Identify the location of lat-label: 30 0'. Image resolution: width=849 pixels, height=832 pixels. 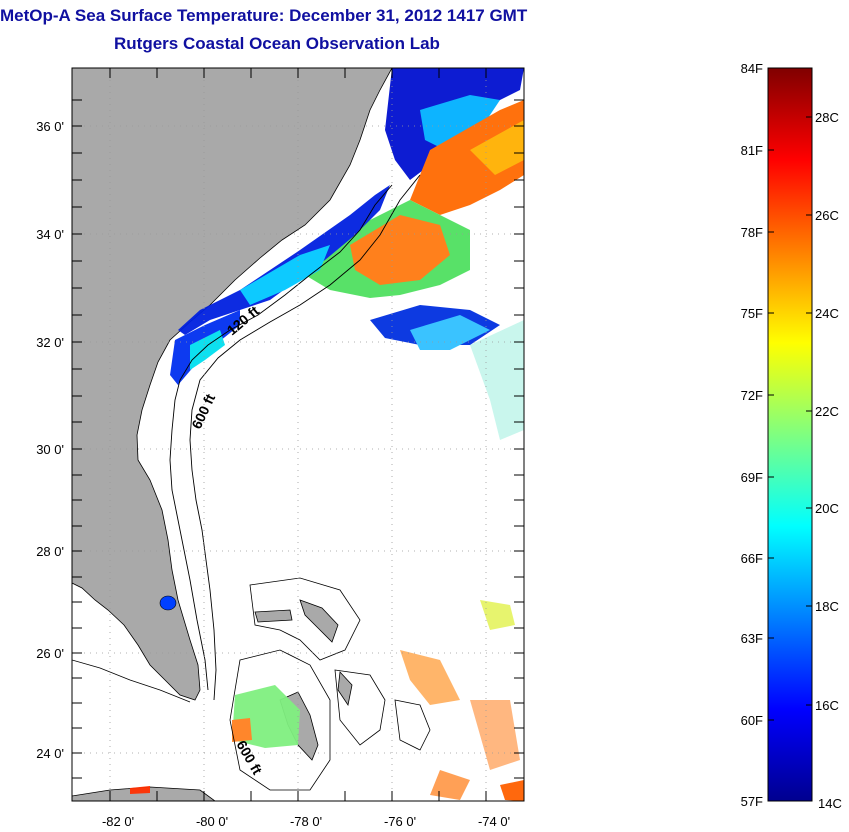
(50, 449).